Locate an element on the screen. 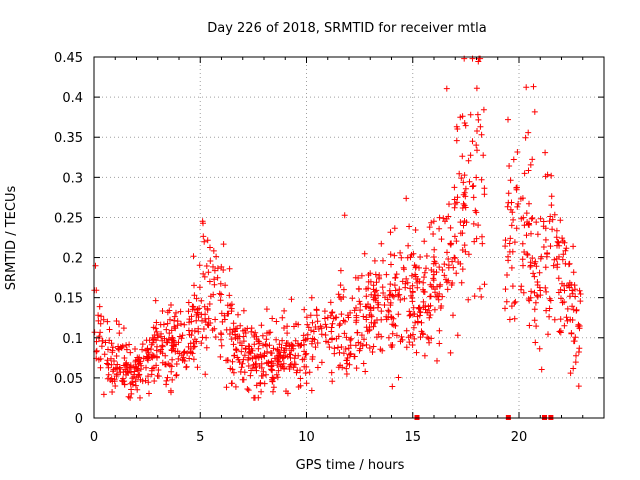 This screenshot has height=480, width=640. x-tick-label: 5 is located at coordinates (200, 437).